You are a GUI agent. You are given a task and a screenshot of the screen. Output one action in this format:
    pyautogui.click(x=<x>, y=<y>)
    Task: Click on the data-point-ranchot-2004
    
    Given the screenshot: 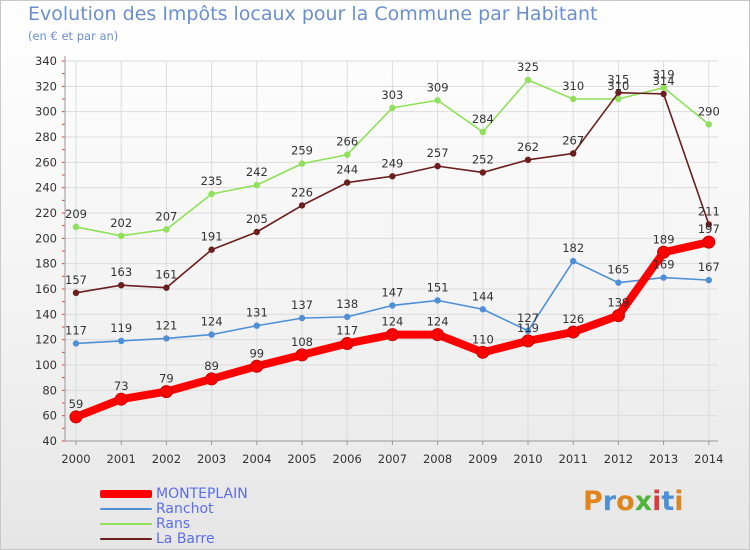 What is the action you would take?
    pyautogui.click(x=256, y=325)
    